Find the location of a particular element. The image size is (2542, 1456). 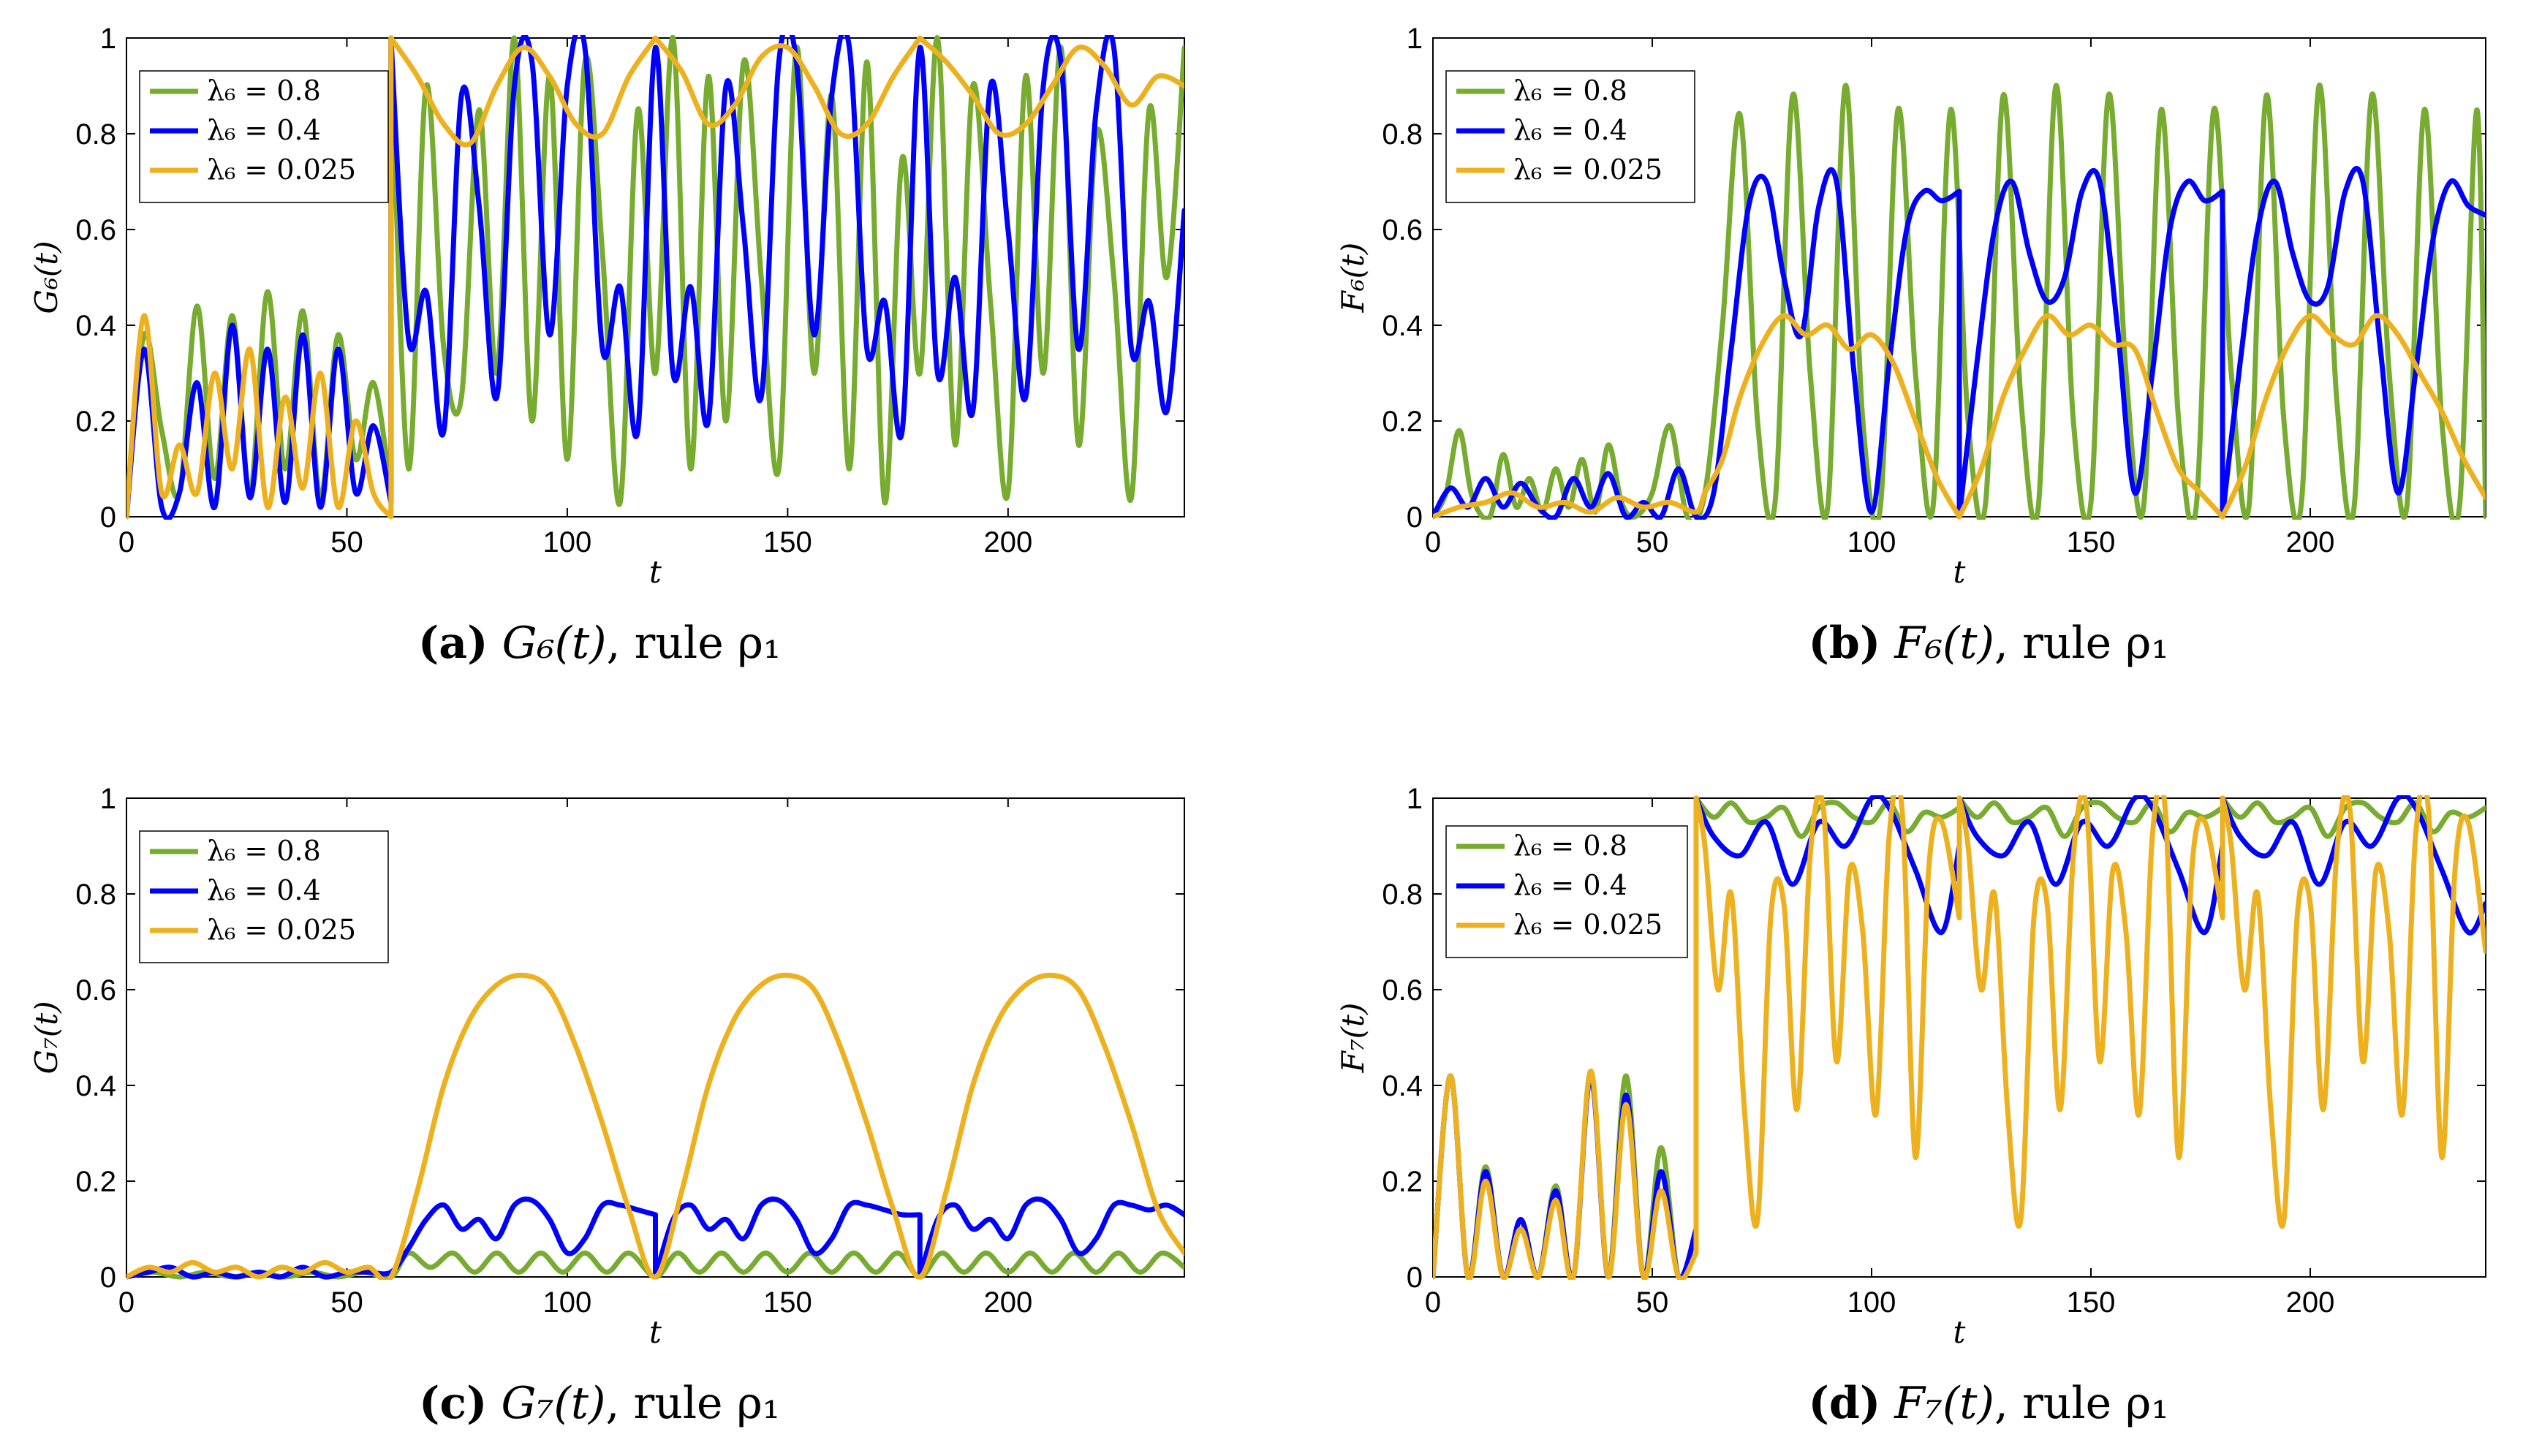

caption-b: (b) F₆(t), rule ρ₁ is located at coordinates (1988, 643).